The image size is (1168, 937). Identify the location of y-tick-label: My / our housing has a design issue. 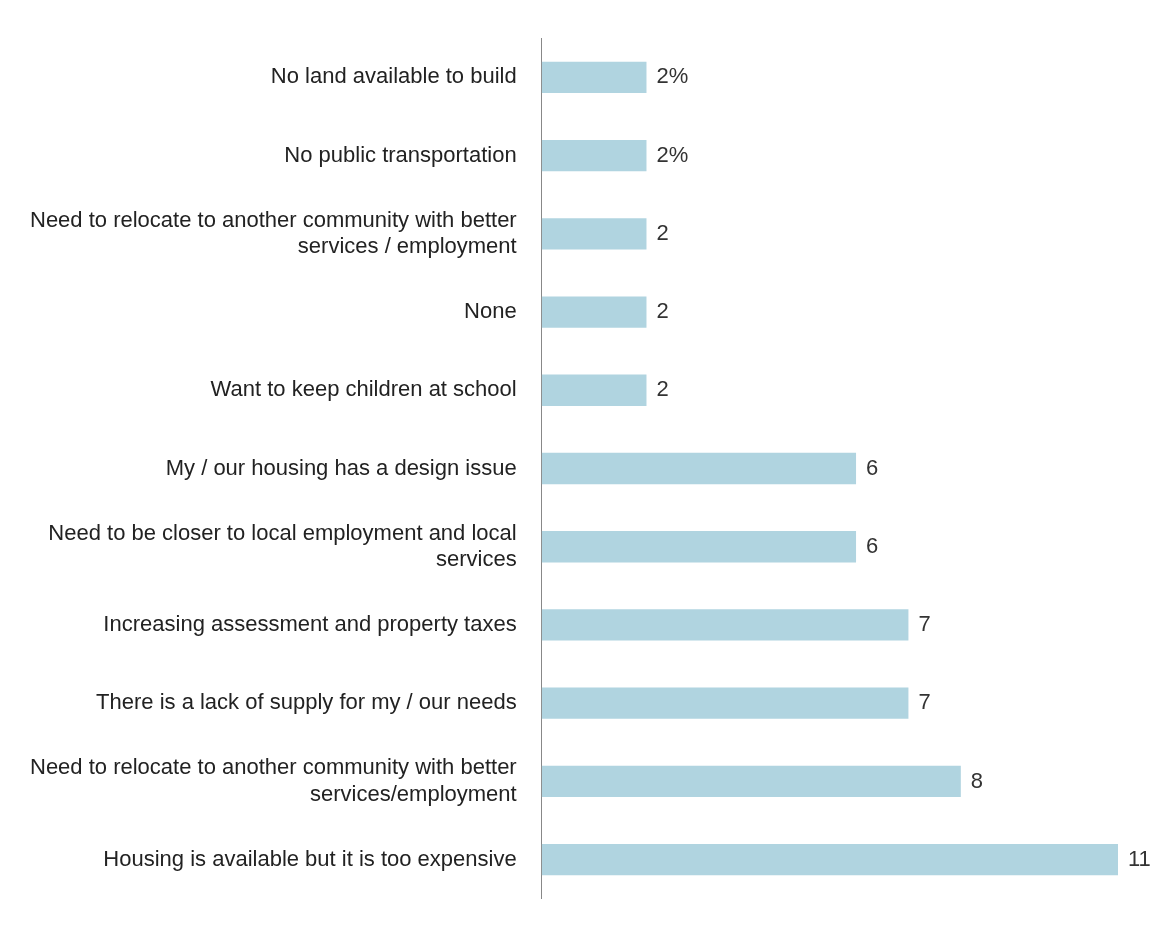
(341, 467).